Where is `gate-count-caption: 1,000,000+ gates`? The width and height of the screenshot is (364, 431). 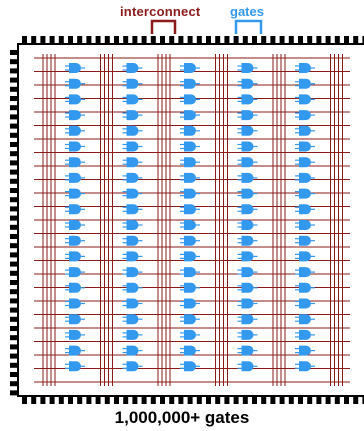
gate-count-caption: 1,000,000+ gates is located at coordinates (182, 417).